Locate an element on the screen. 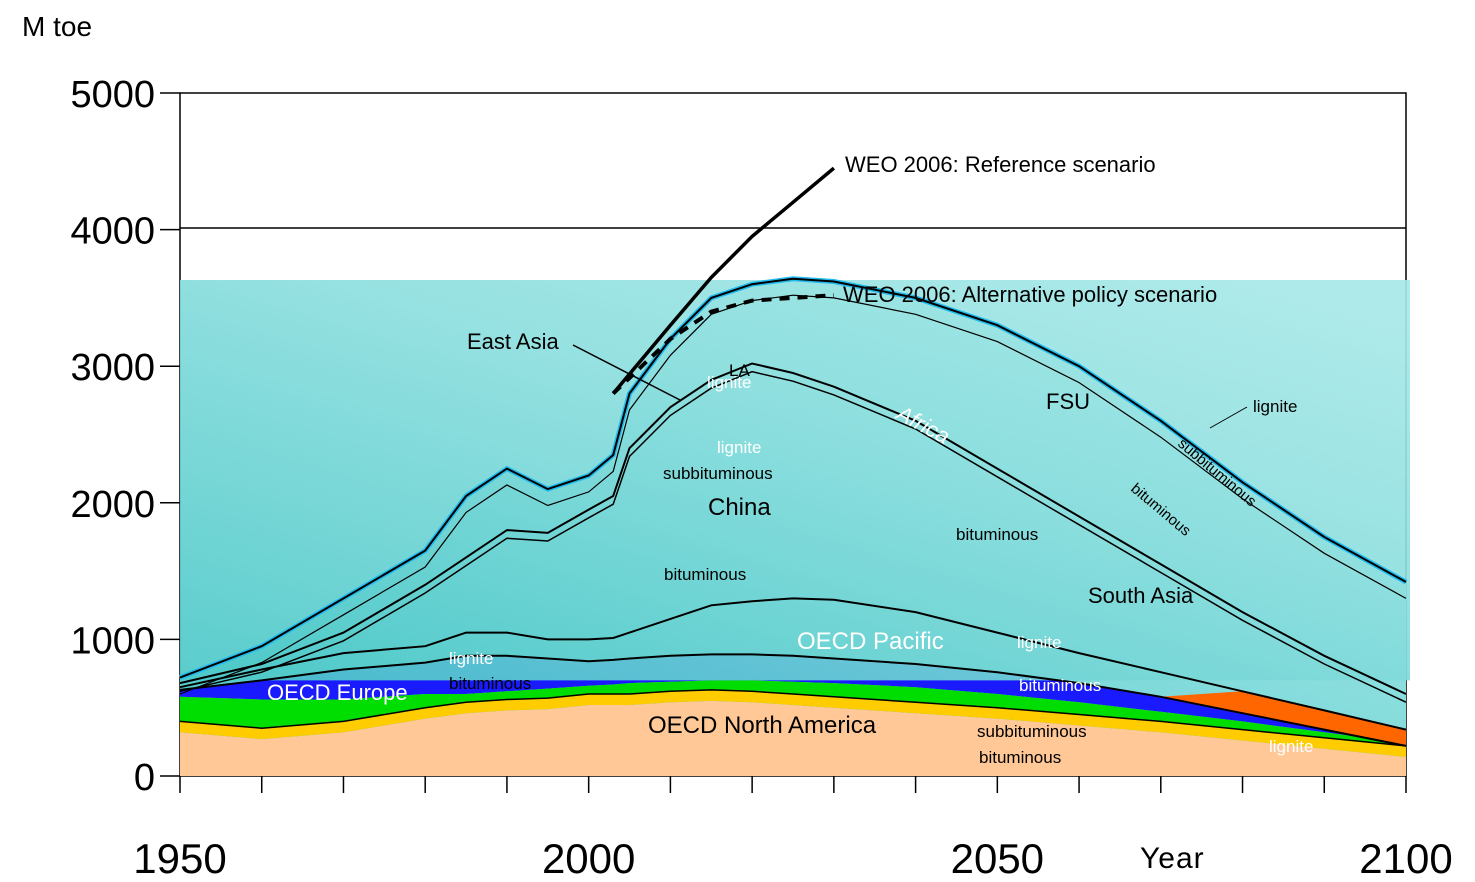 This screenshot has height=882, width=1475. y-tick-label: 1000 is located at coordinates (112, 641).